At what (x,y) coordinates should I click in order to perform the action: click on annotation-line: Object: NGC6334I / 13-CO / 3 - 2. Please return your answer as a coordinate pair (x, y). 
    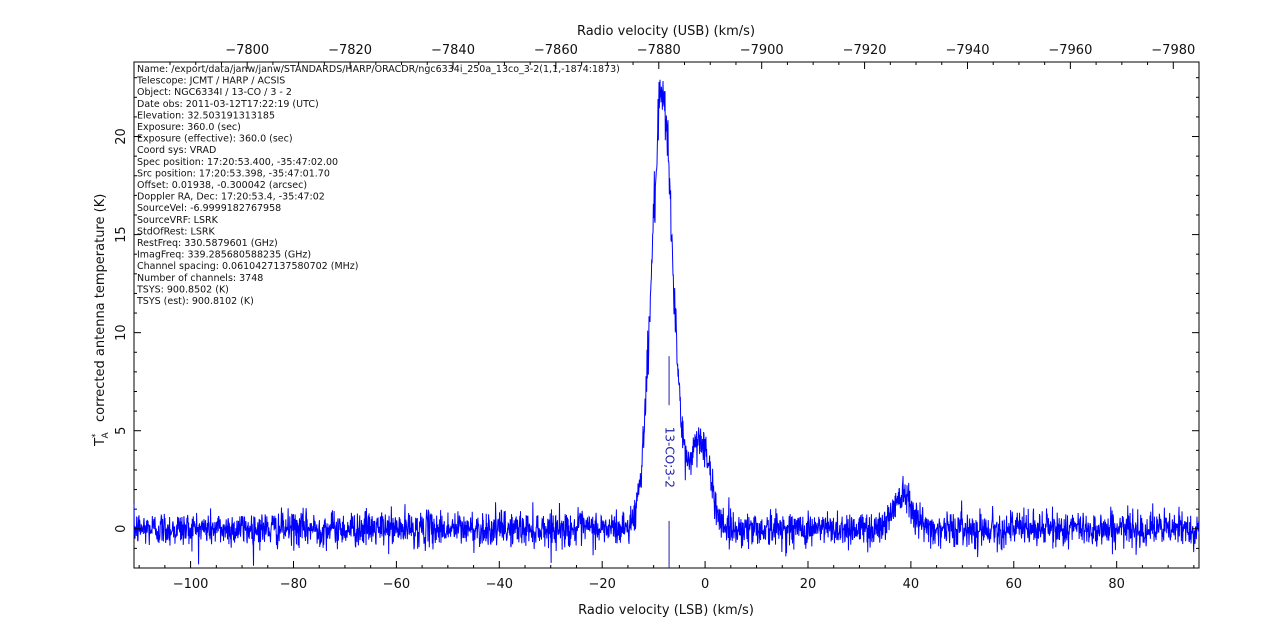
    Looking at the image, I should click on (214, 92).